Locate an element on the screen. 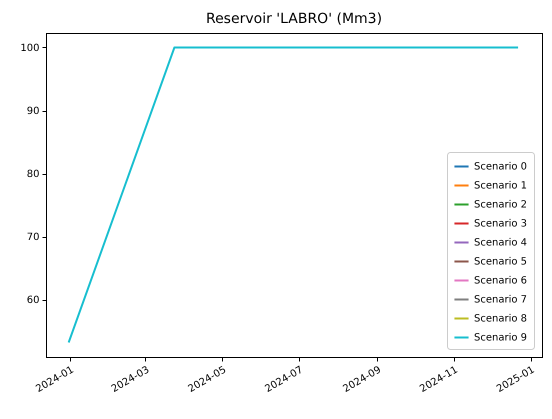 The height and width of the screenshot is (419, 552). y-tick-label: 80 is located at coordinates (33, 174).